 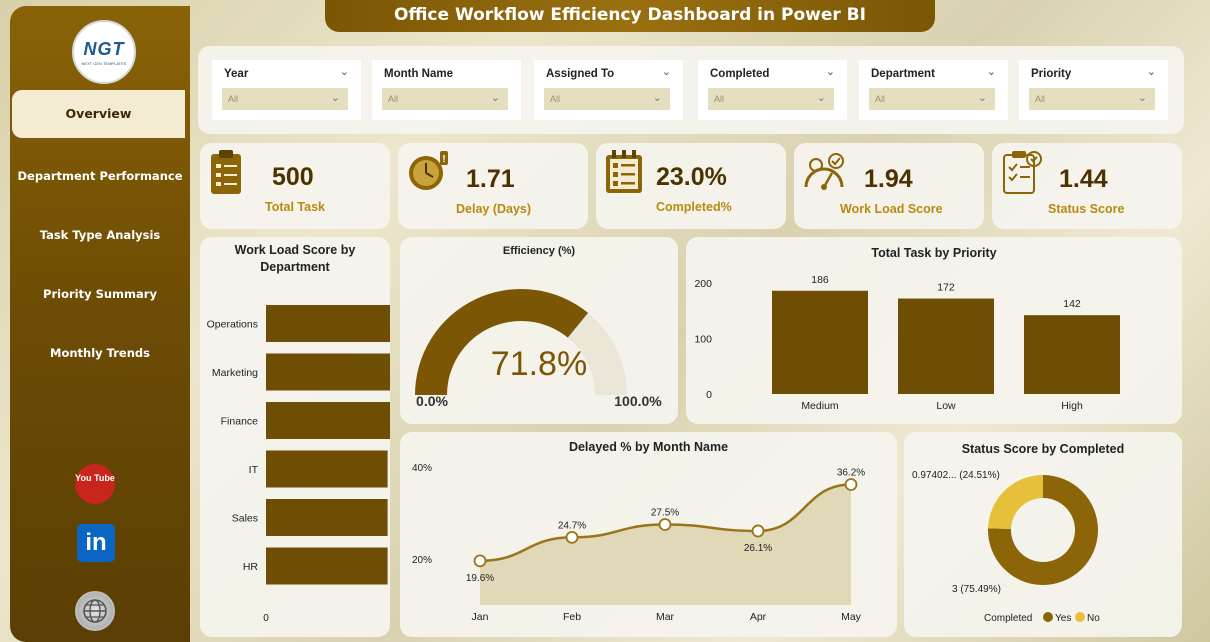 I want to click on category-label: Operations, so click(x=232, y=325).